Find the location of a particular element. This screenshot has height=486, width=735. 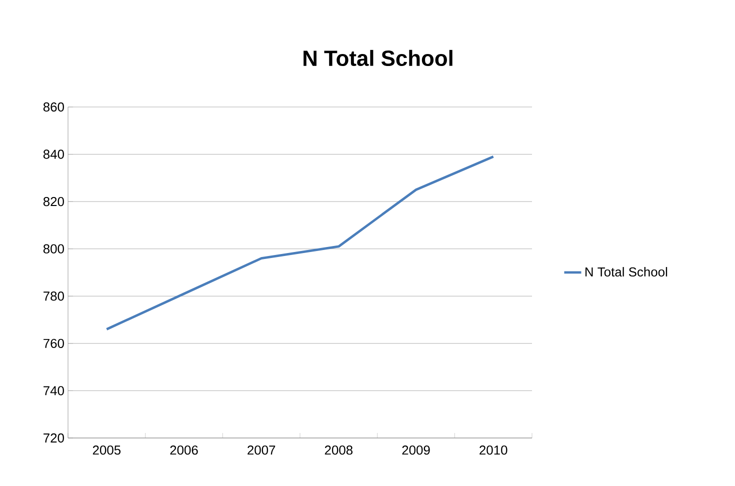

legend-label: N Total School is located at coordinates (626, 272).